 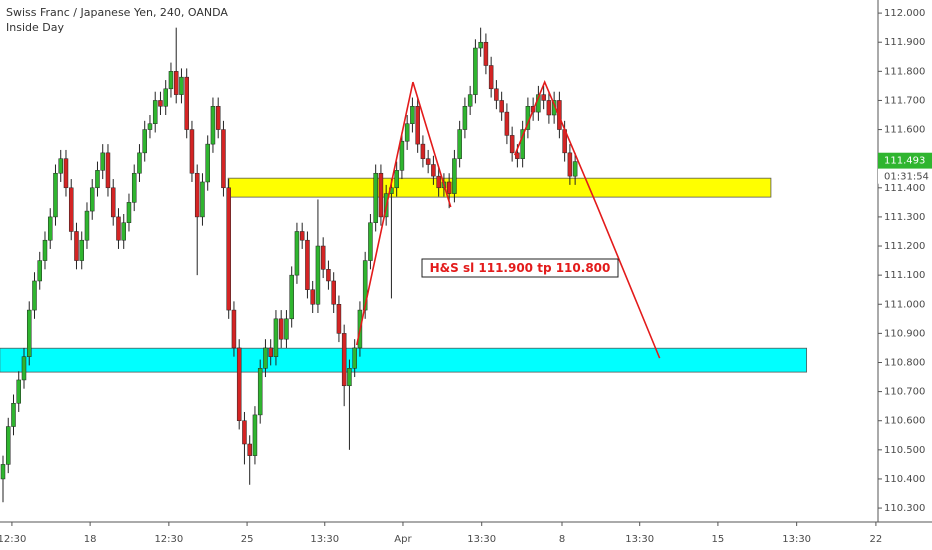 I want to click on x-tick-label: 8, so click(x=562, y=539).